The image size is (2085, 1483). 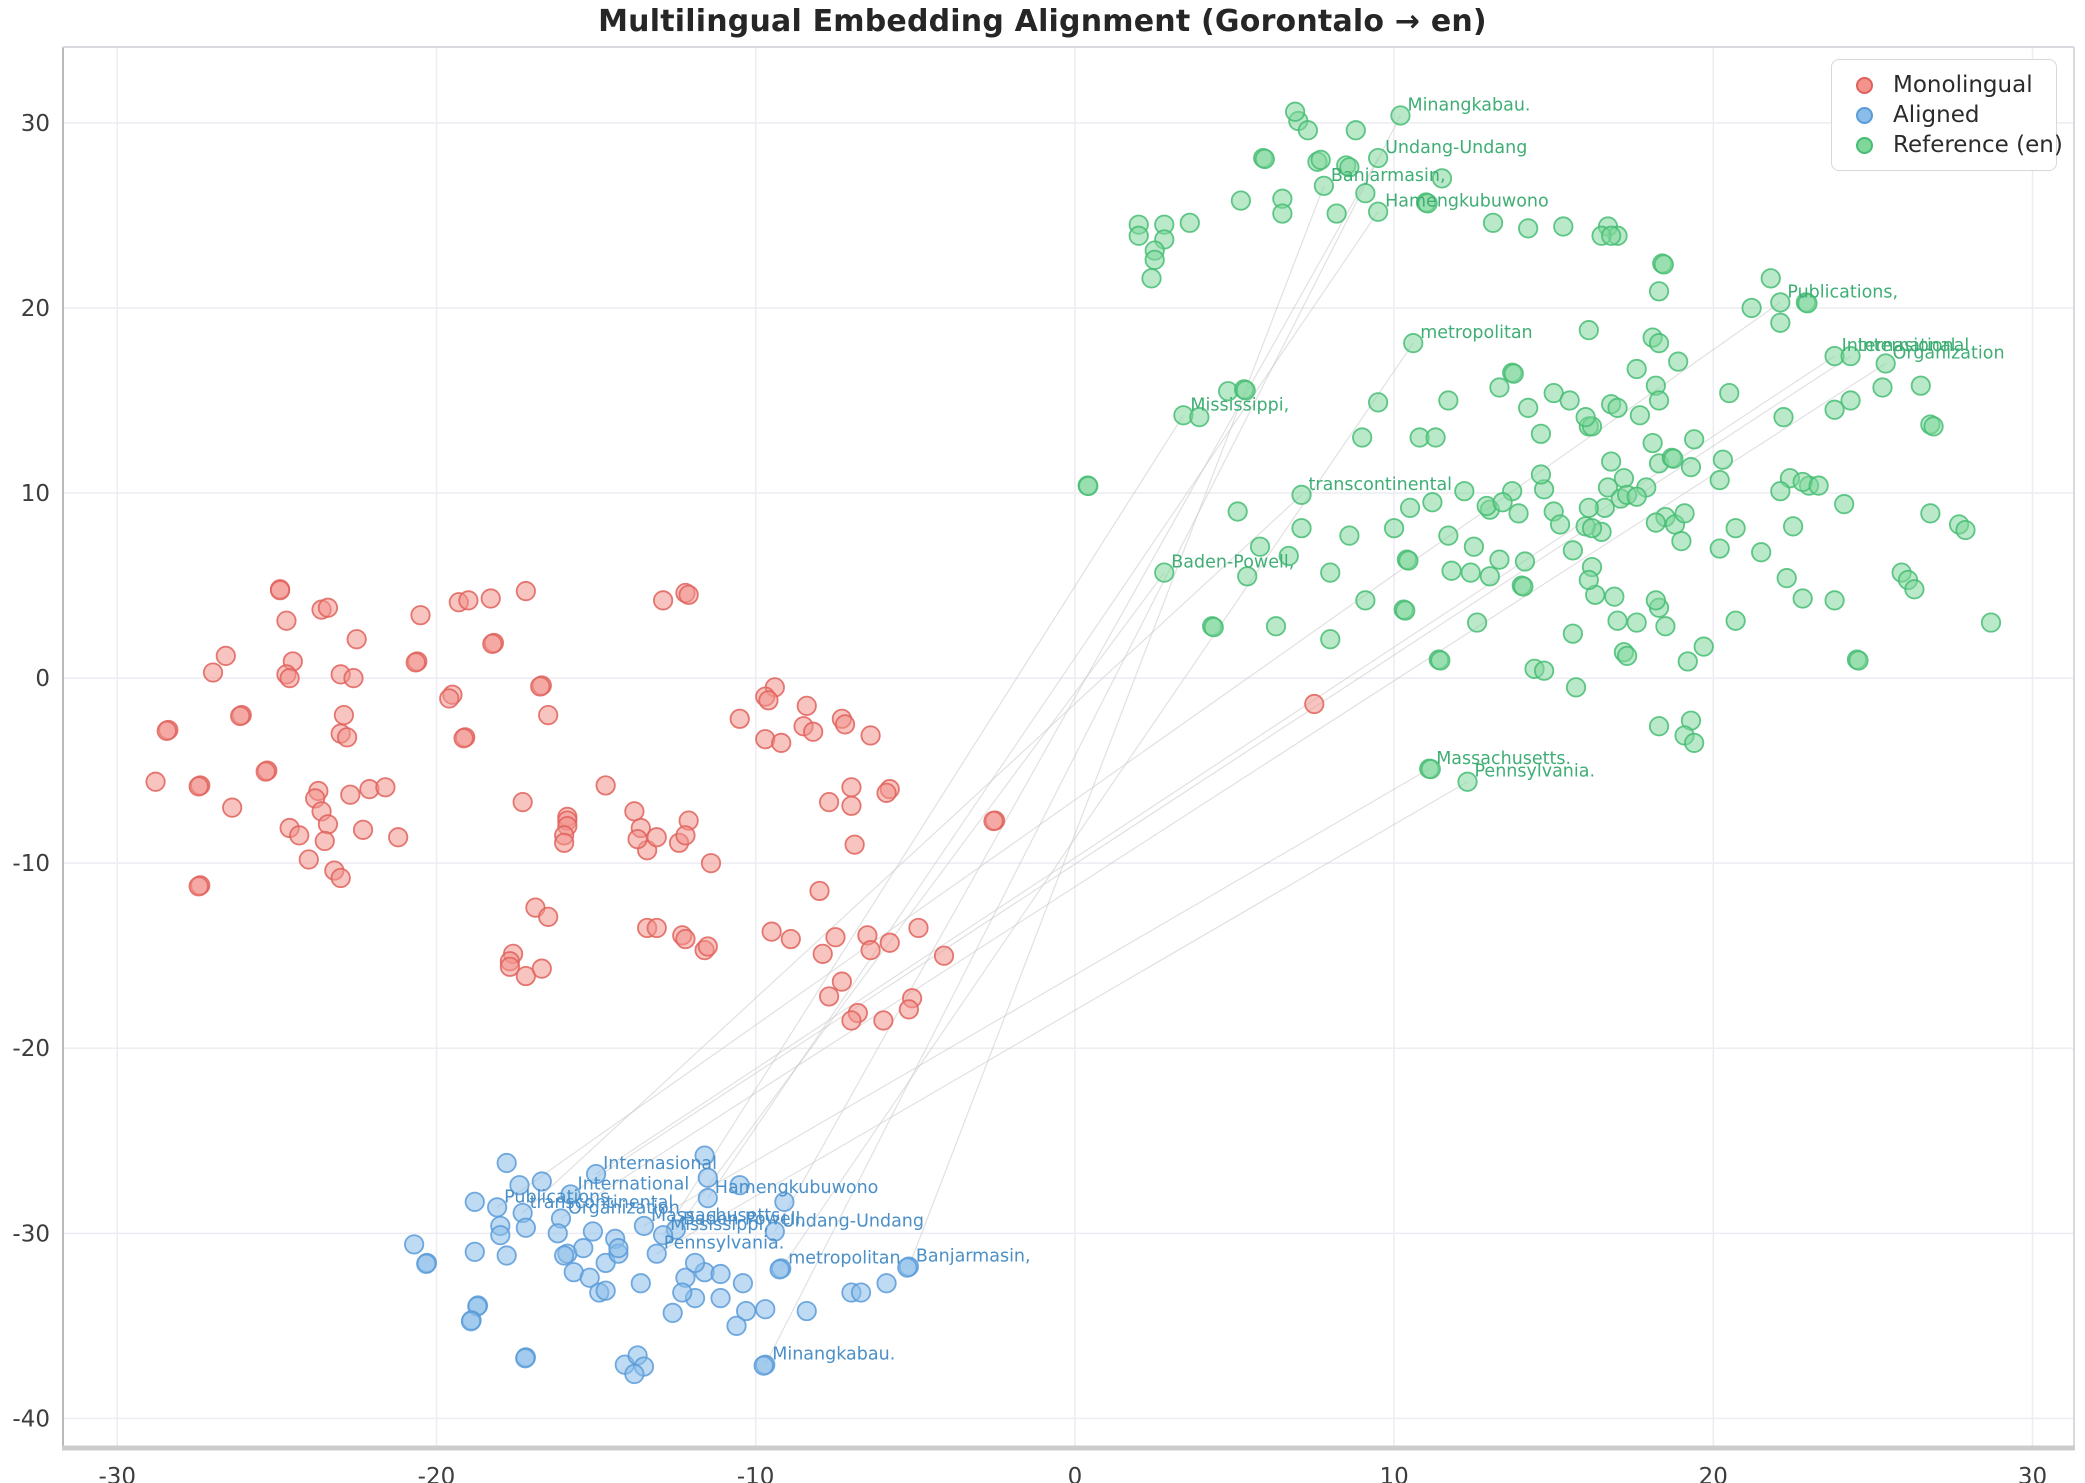 I want to click on reference-point-label: Undang-Undang, so click(x=1456, y=148).